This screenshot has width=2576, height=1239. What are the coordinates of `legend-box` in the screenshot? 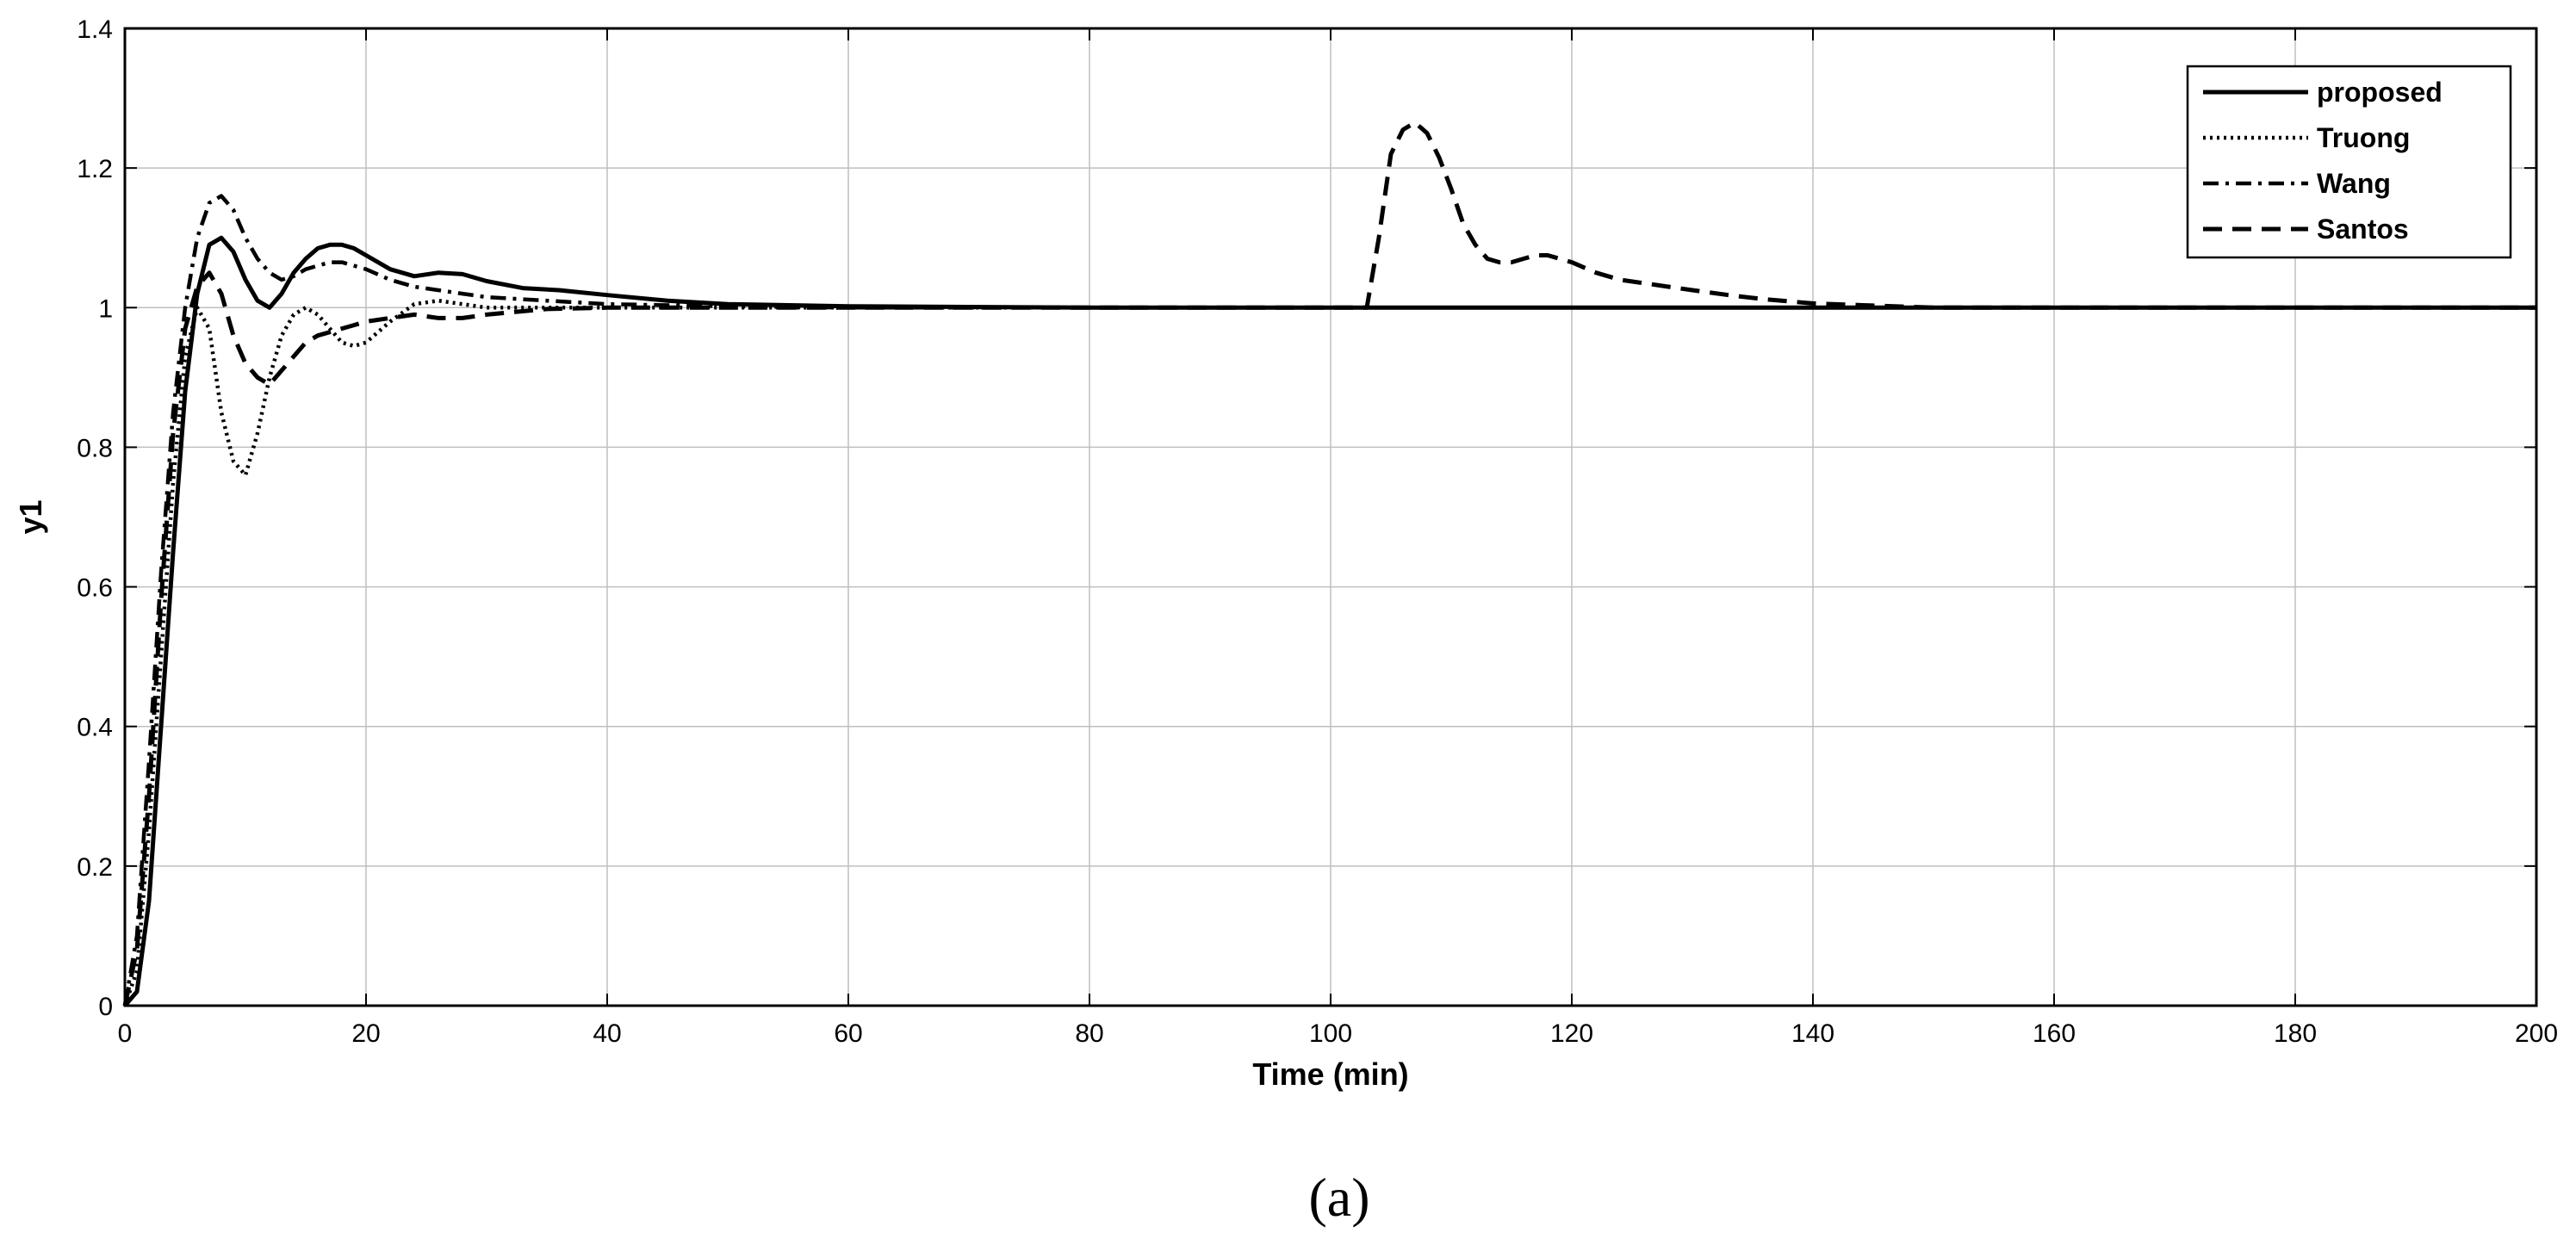 It's located at (2349, 162).